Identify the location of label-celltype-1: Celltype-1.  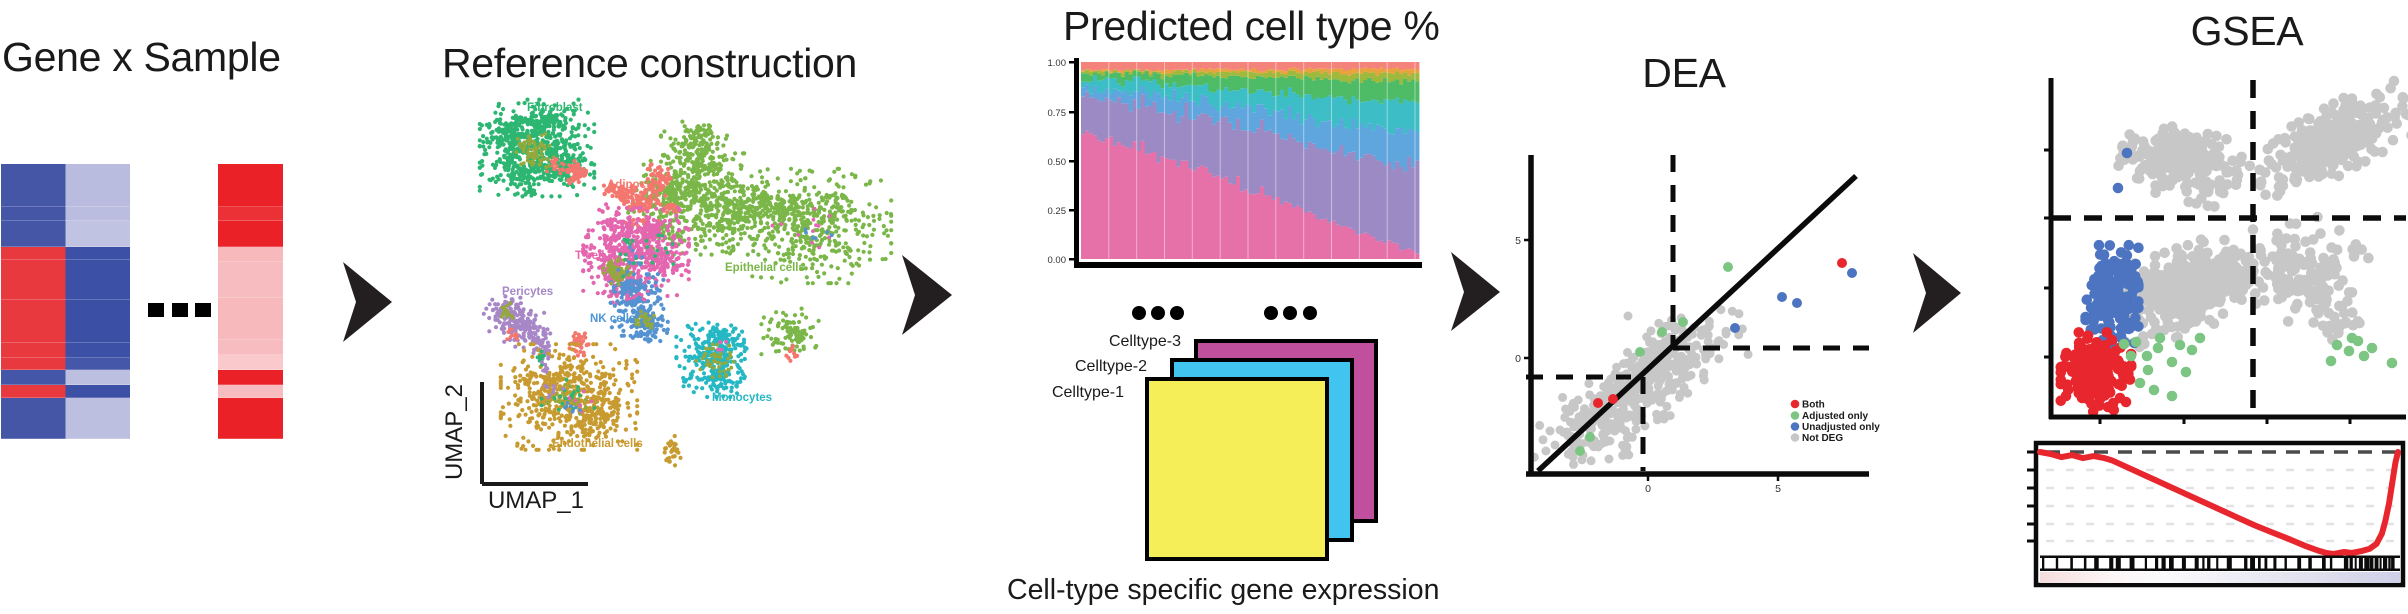
(1088, 392).